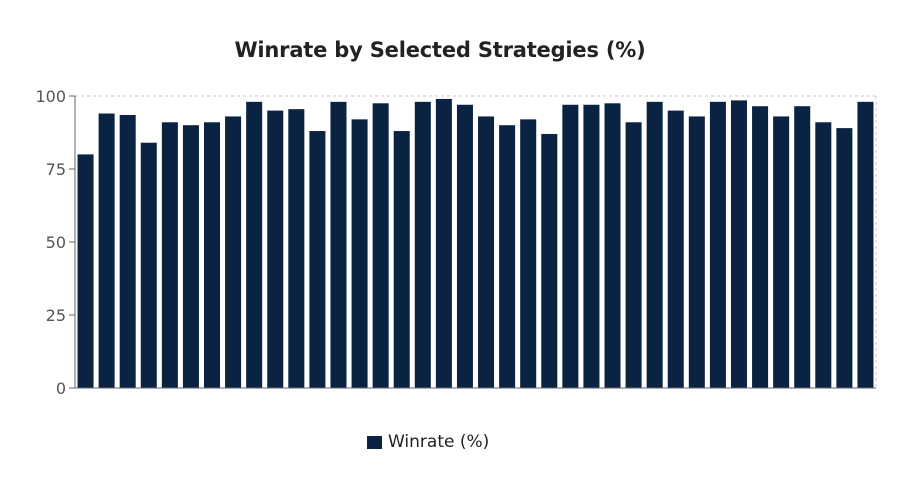  I want to click on legend: Winrate (%), so click(428, 442).